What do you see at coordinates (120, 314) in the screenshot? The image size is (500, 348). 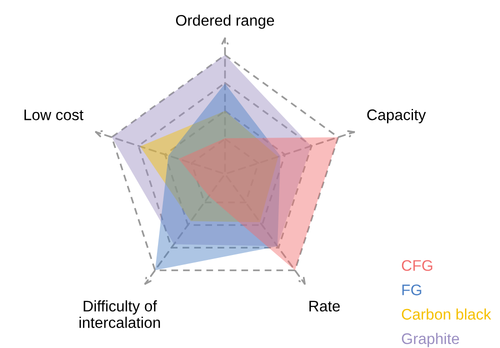 I see `spoke-label: Difficulty of intercalation` at bounding box center [120, 314].